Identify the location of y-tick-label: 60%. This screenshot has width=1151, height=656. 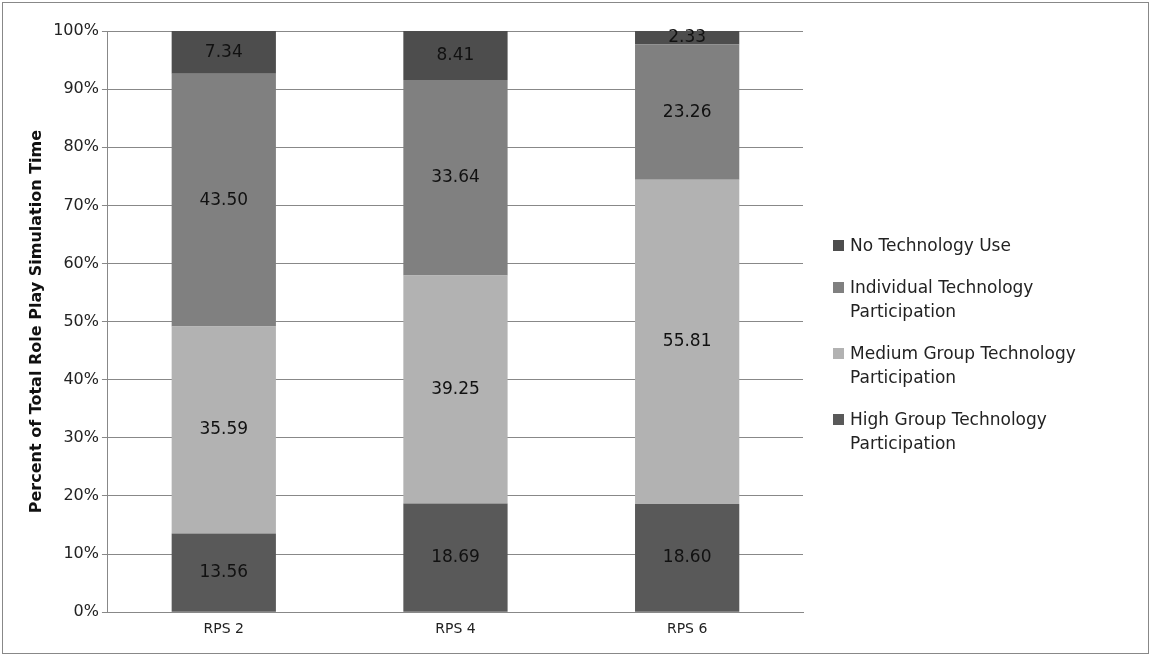
(81, 262).